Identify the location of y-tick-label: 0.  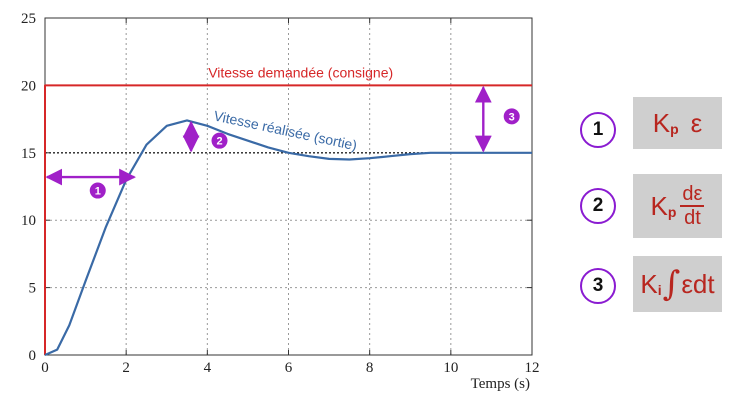
(33, 356).